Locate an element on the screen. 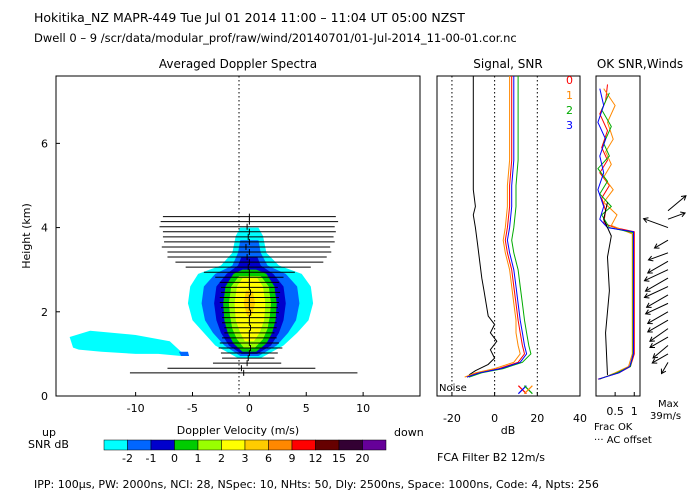 This screenshot has height=500, width=700. wind-barbs is located at coordinates (664, 285).